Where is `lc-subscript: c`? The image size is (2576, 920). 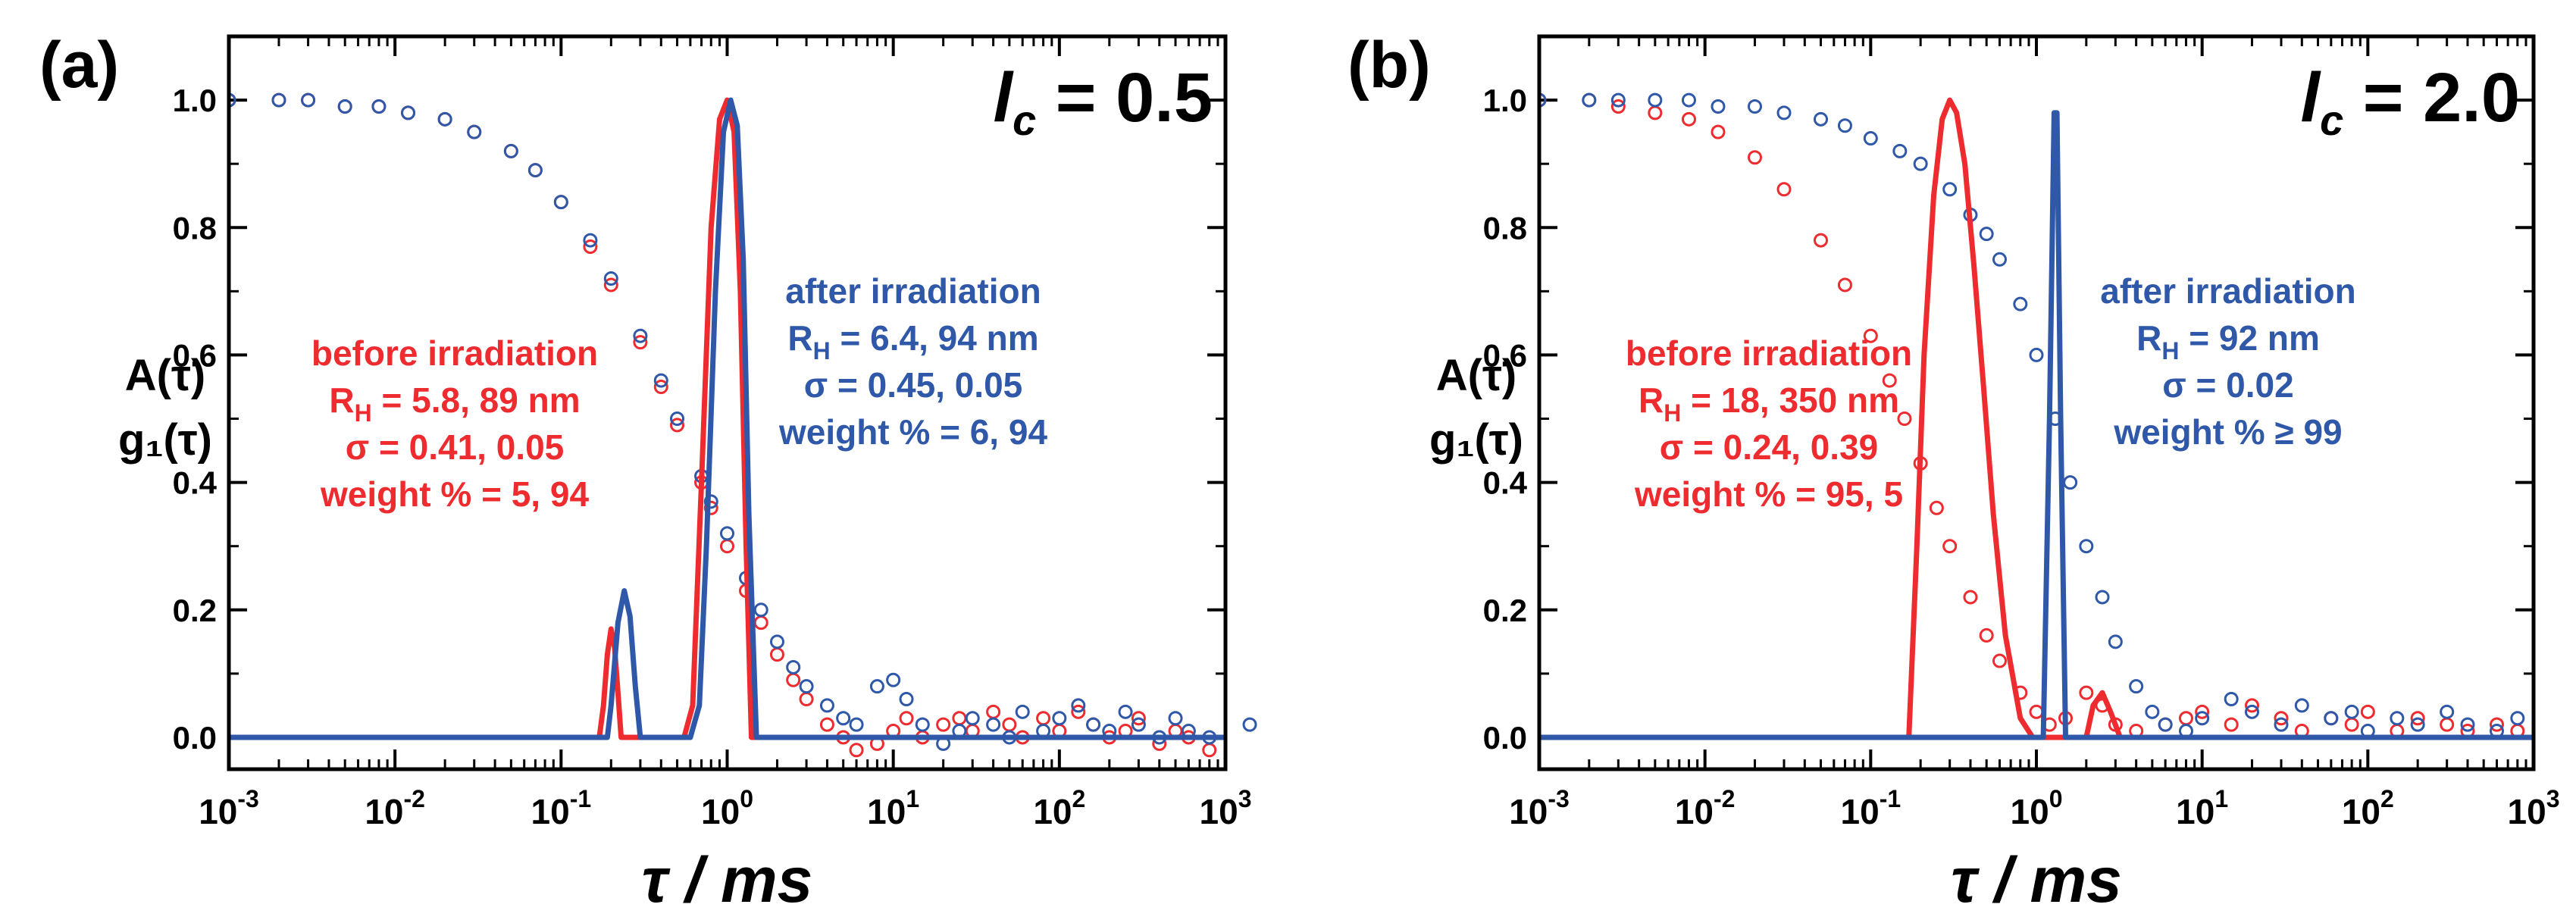
lc-subscript: c is located at coordinates (2331, 120).